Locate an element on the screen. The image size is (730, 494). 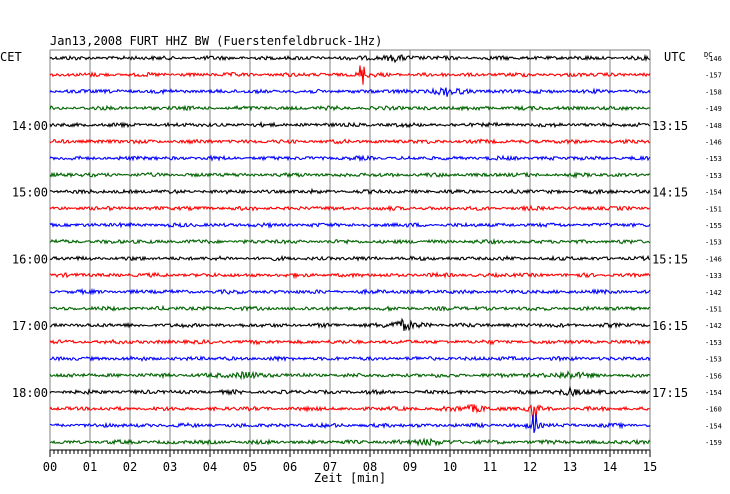
left-hour-label: 17:00 is located at coordinates (30, 326).